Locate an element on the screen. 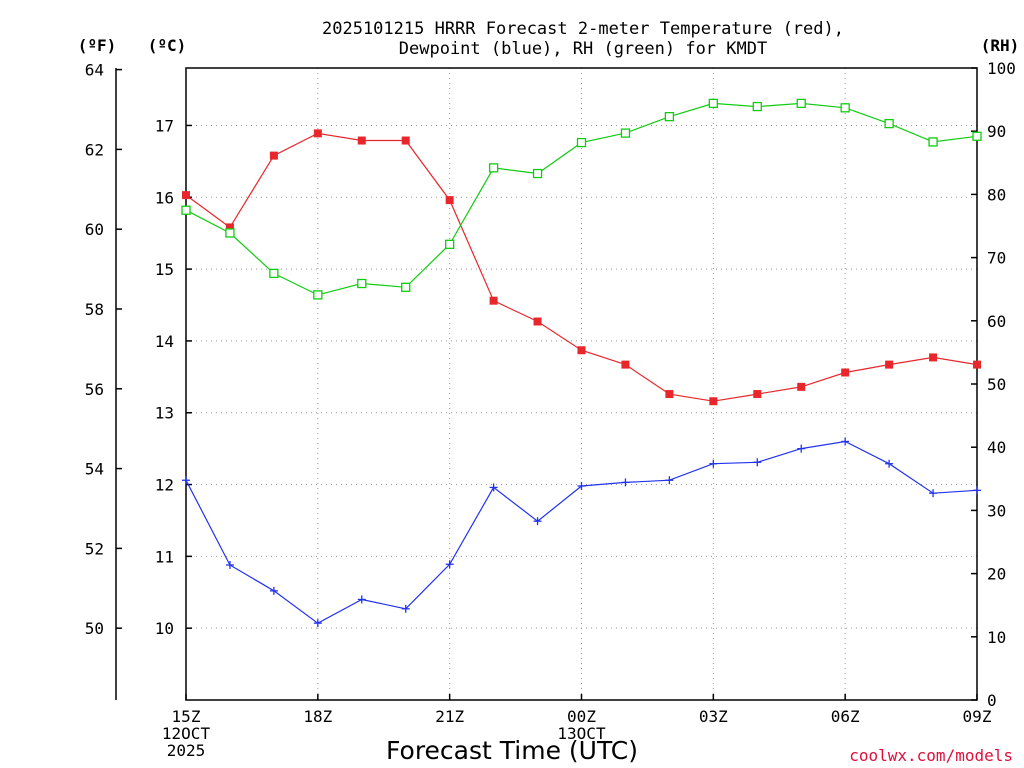 This screenshot has height=768, width=1024. rh-tick-label: 70 is located at coordinates (996, 258).